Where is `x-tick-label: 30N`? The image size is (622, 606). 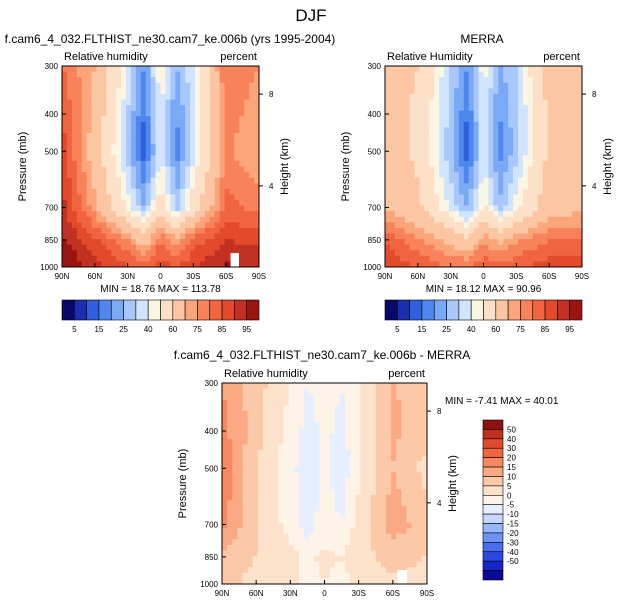 x-tick-label: 30N is located at coordinates (127, 276).